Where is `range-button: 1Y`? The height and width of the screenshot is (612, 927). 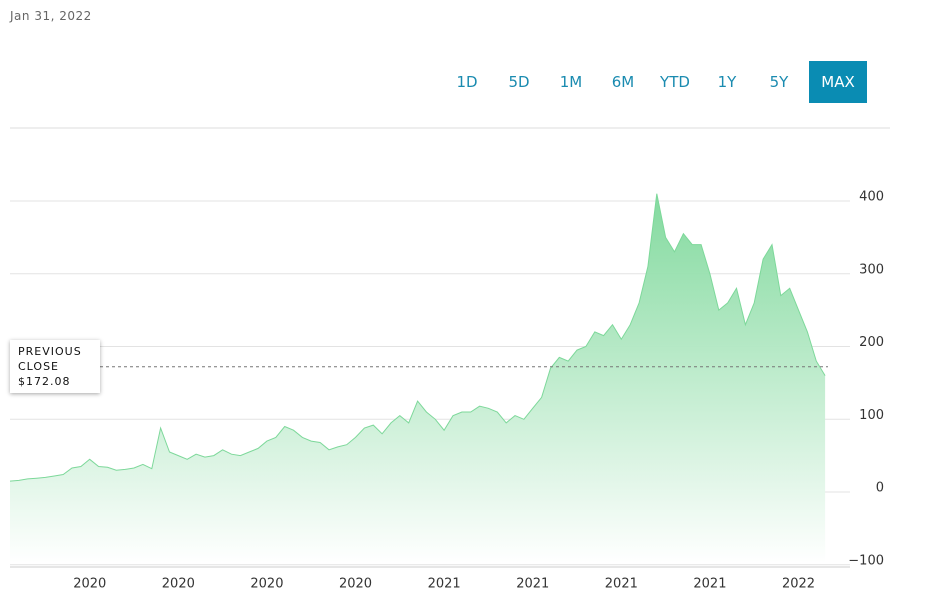 range-button: 1Y is located at coordinates (727, 82).